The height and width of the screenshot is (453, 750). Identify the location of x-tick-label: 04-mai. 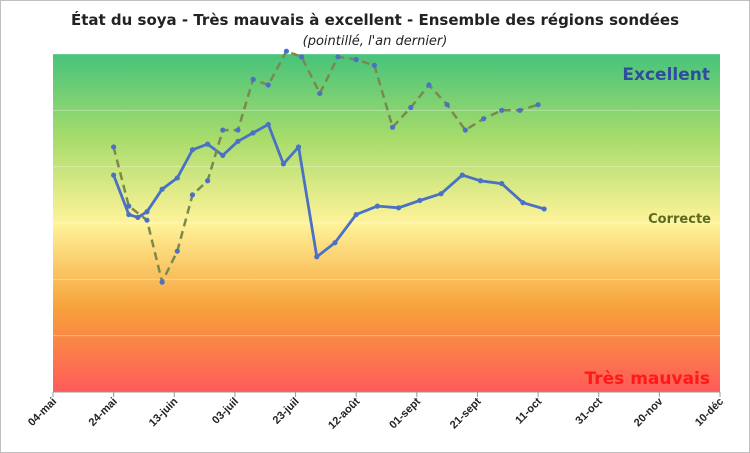
(42, 412).